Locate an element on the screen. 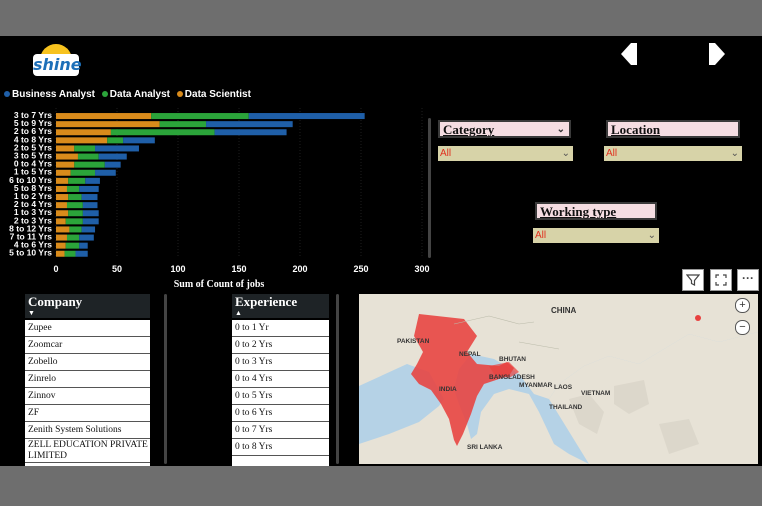  legend-item: Business Analyst is located at coordinates (49, 94).